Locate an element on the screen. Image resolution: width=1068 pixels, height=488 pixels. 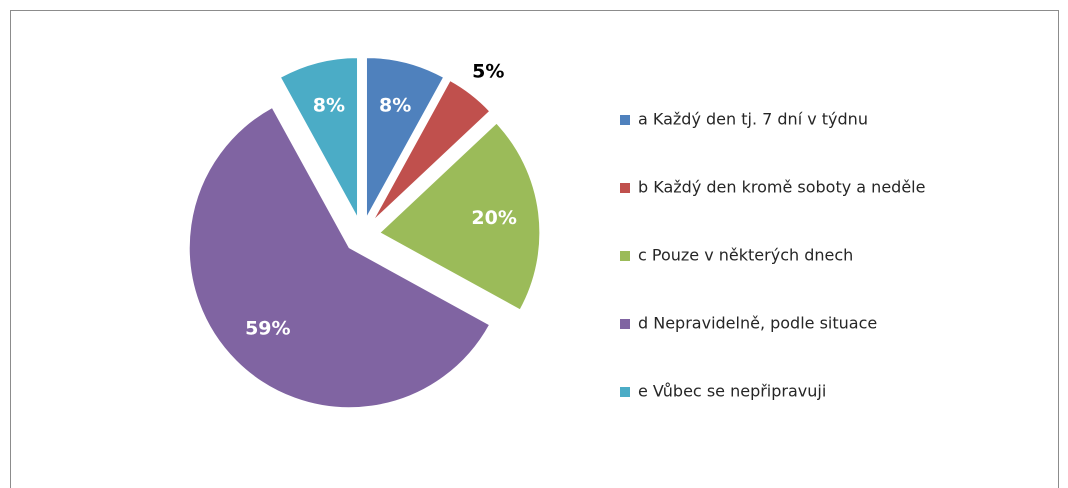
slice-label: 5% is located at coordinates (488, 72).